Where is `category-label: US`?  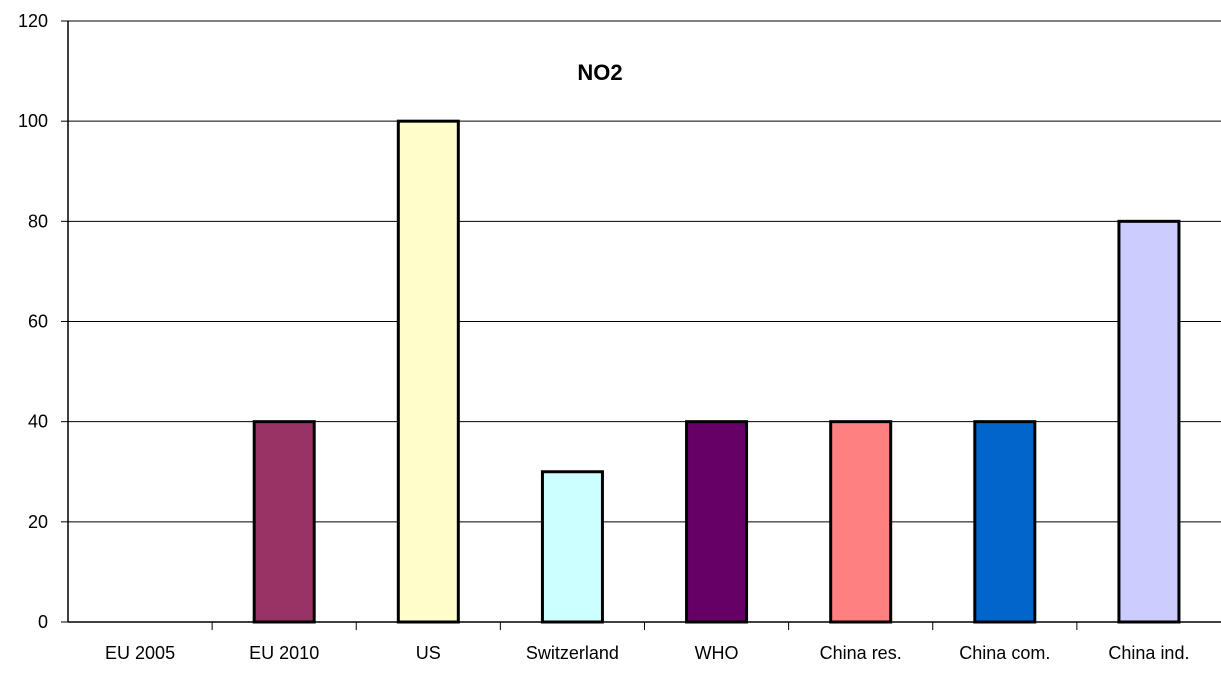 category-label: US is located at coordinates (428, 653).